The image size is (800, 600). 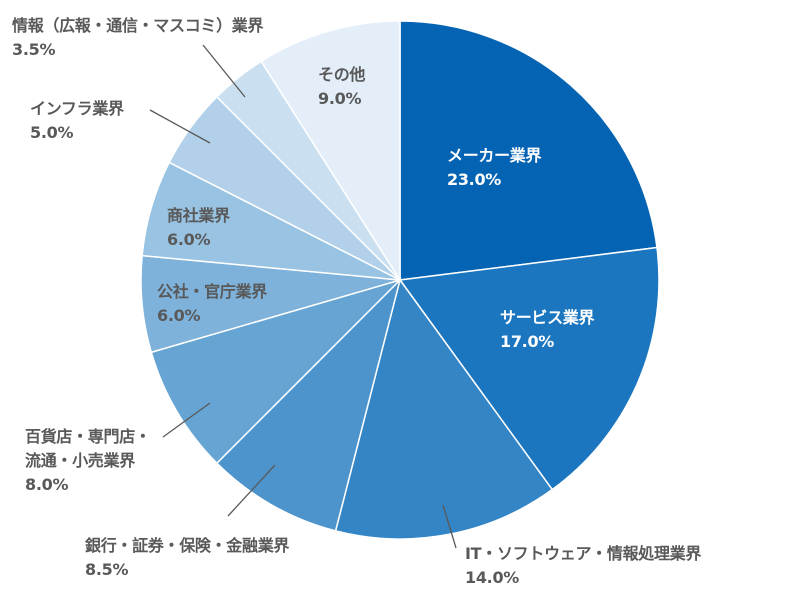 What do you see at coordinates (138, 25) in the screenshot?
I see `slice-category-label: 情報（広報・通信・マスコミ）業界` at bounding box center [138, 25].